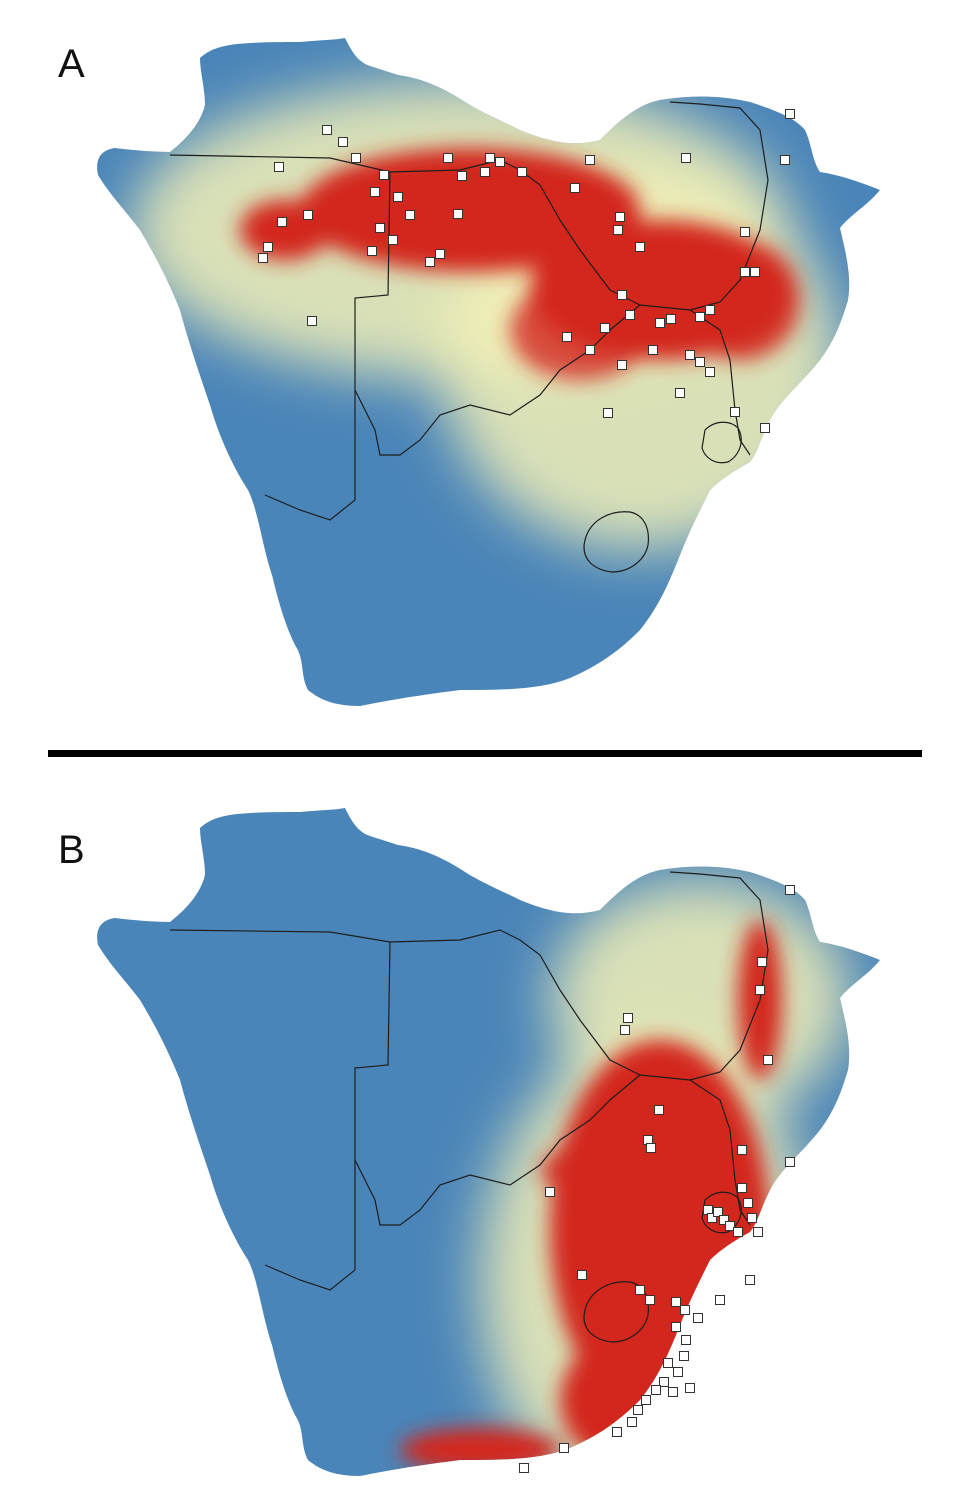 Image resolution: width=976 pixels, height=1504 pixels. What do you see at coordinates (71, 850) in the screenshot?
I see `panel-label-b: B` at bounding box center [71, 850].